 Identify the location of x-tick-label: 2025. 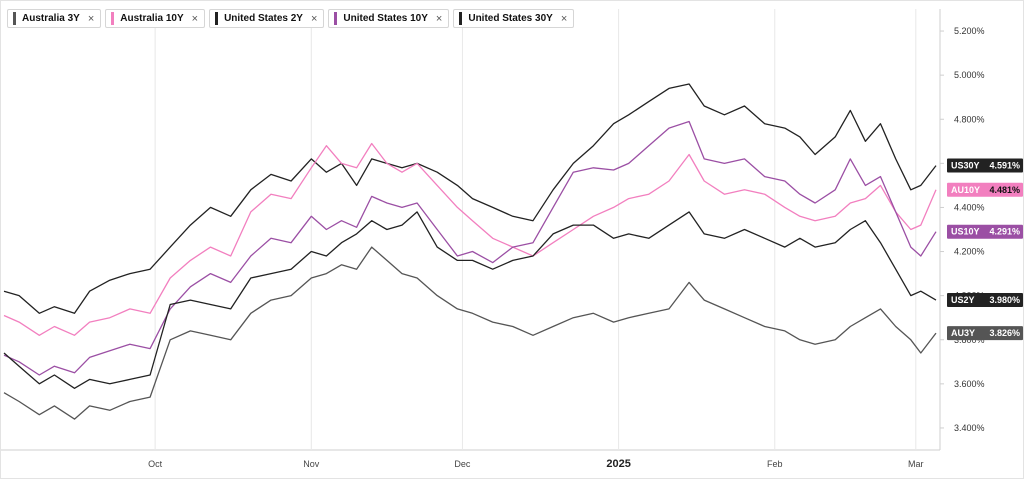
(618, 464).